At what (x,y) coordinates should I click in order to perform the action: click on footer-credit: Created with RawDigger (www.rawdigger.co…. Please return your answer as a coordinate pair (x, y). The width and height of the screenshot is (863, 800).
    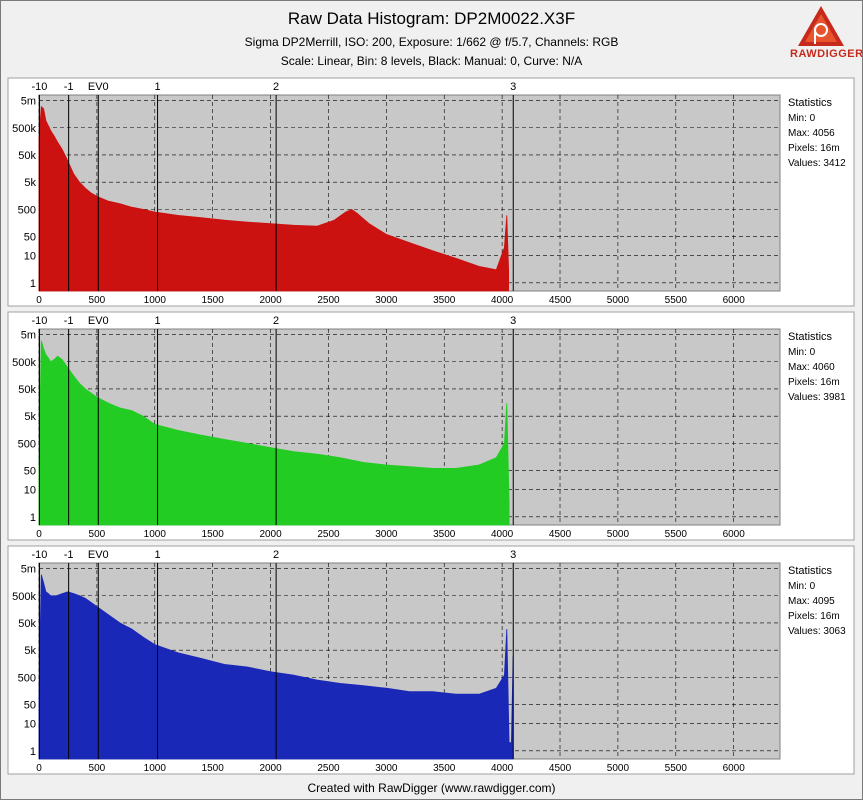
    Looking at the image, I should click on (431, 788).